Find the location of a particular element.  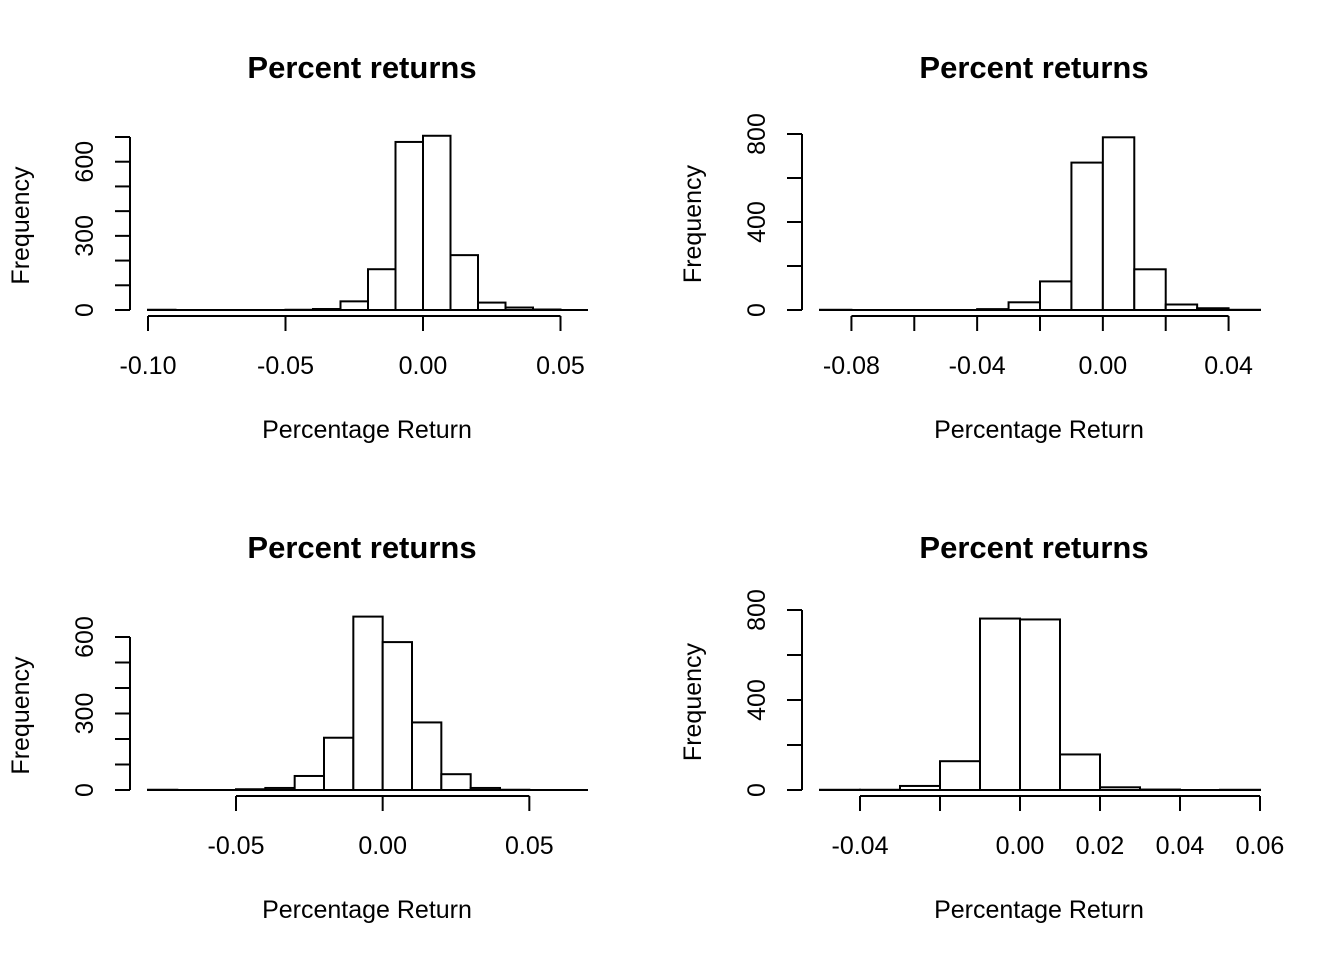

x-tick-label: 0.06 is located at coordinates (1260, 846).